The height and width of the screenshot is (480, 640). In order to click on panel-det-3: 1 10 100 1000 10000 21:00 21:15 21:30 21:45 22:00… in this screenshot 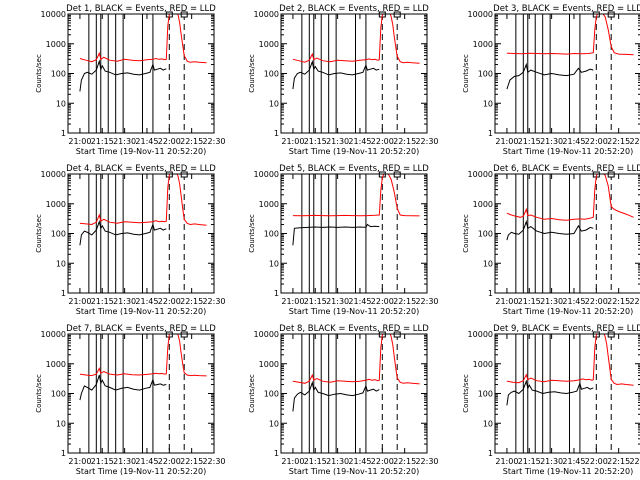, I will do `click(551, 80)`.